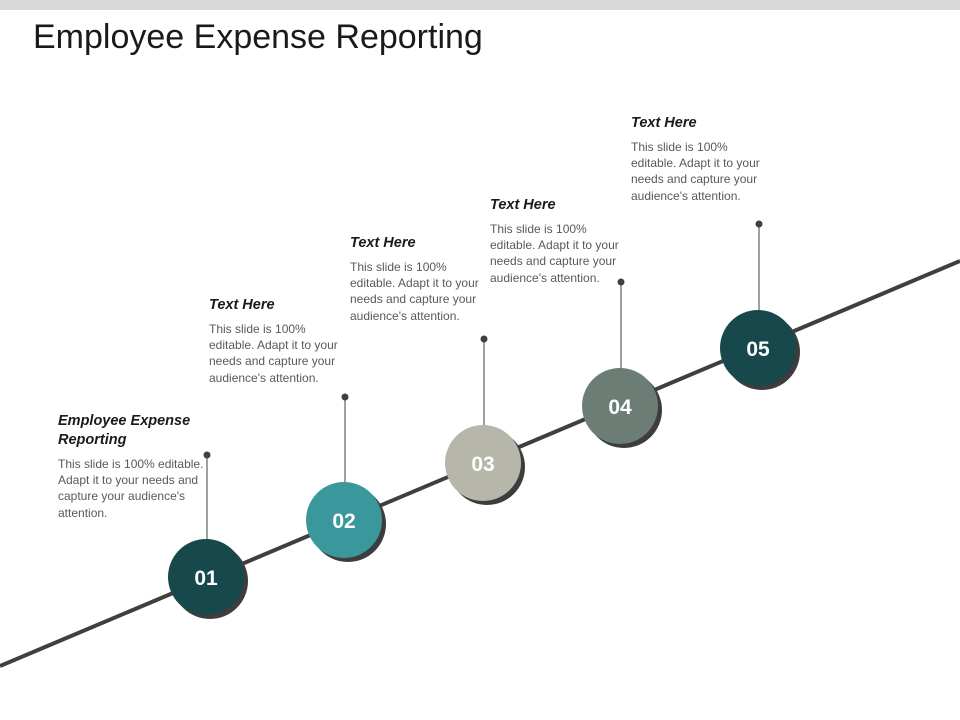 This screenshot has height=720, width=960. What do you see at coordinates (258, 37) in the screenshot?
I see `page-title: Employee Expense Reporting` at bounding box center [258, 37].